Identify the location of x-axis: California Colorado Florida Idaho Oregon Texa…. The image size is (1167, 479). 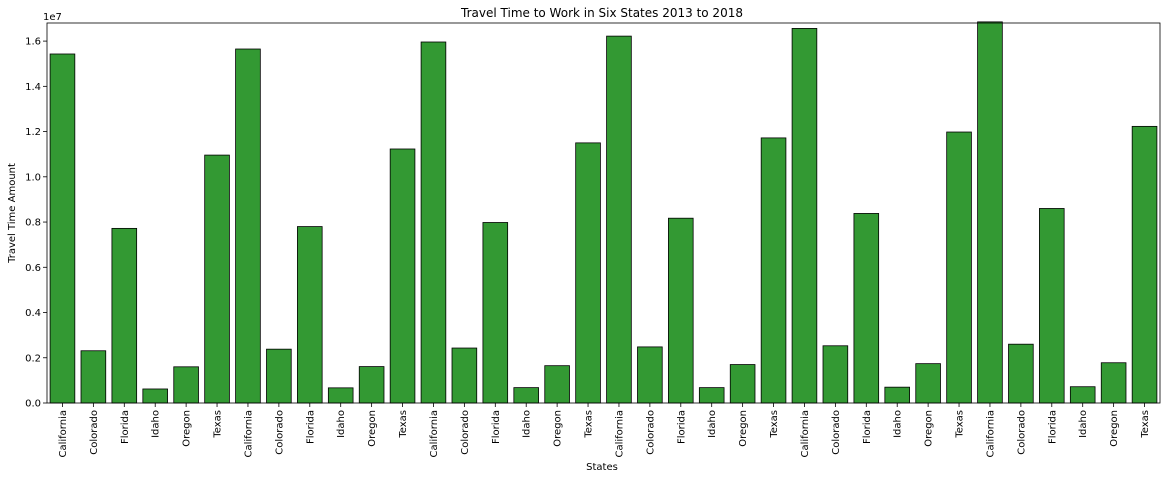
(604, 430).